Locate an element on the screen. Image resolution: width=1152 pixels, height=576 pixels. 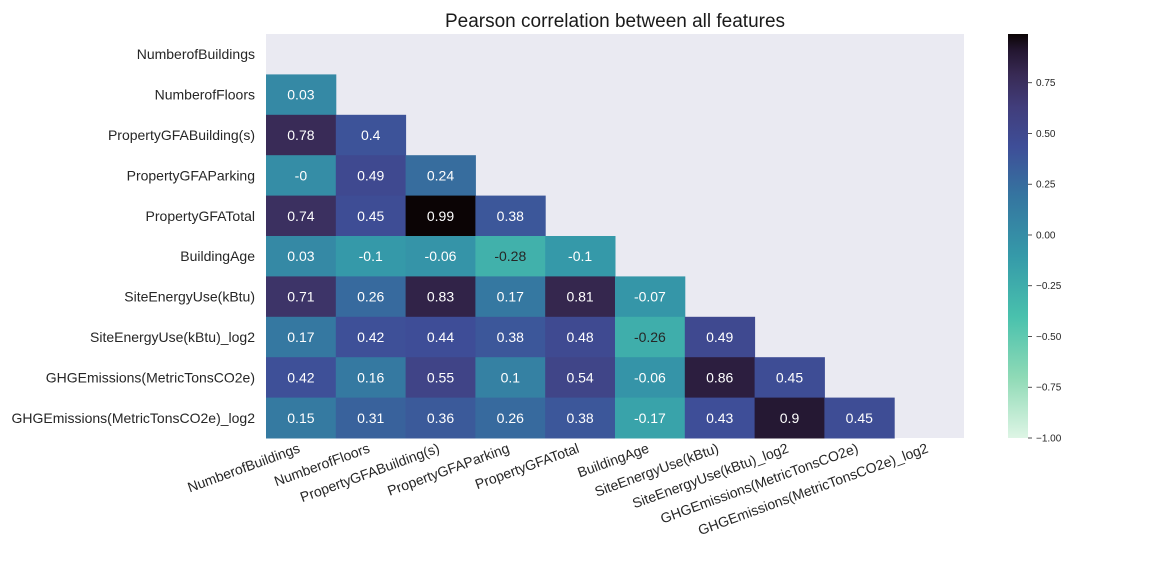
cell-value-label: 0.78 is located at coordinates (300, 135).